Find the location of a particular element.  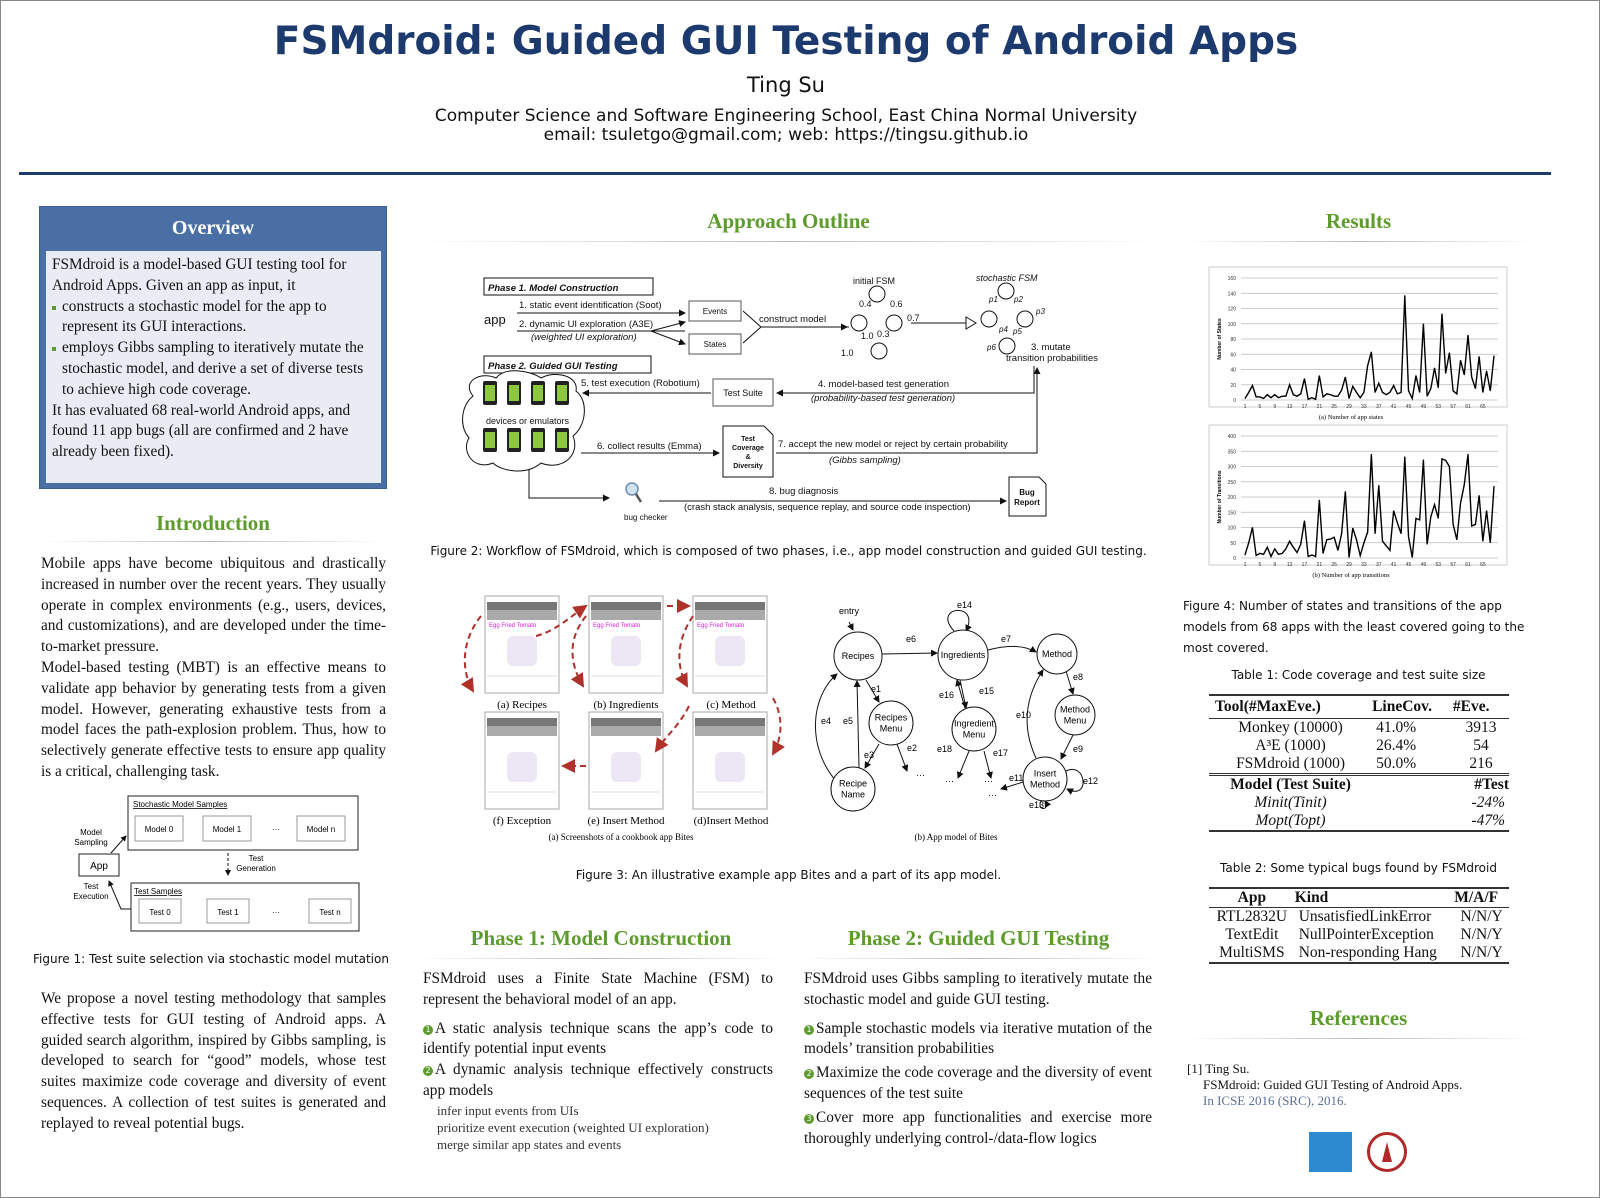

app-label: App is located at coordinates (99, 866).